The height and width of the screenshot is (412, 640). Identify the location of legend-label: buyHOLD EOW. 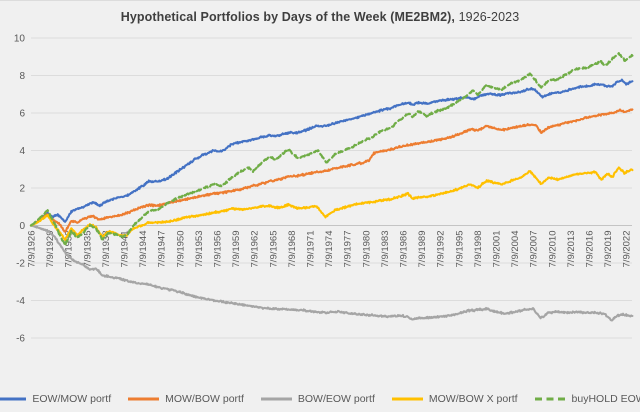
(605, 399).